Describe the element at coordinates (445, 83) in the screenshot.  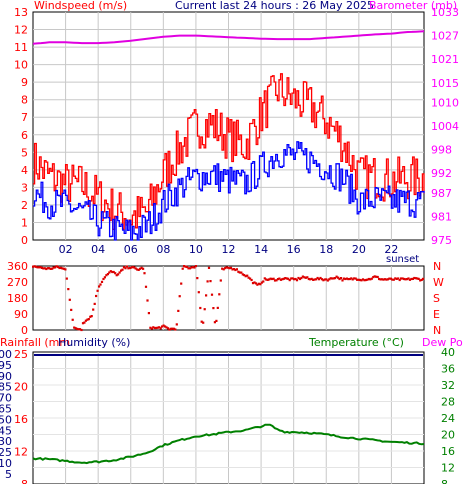
I see `y2-tick-label: 1015` at that location.